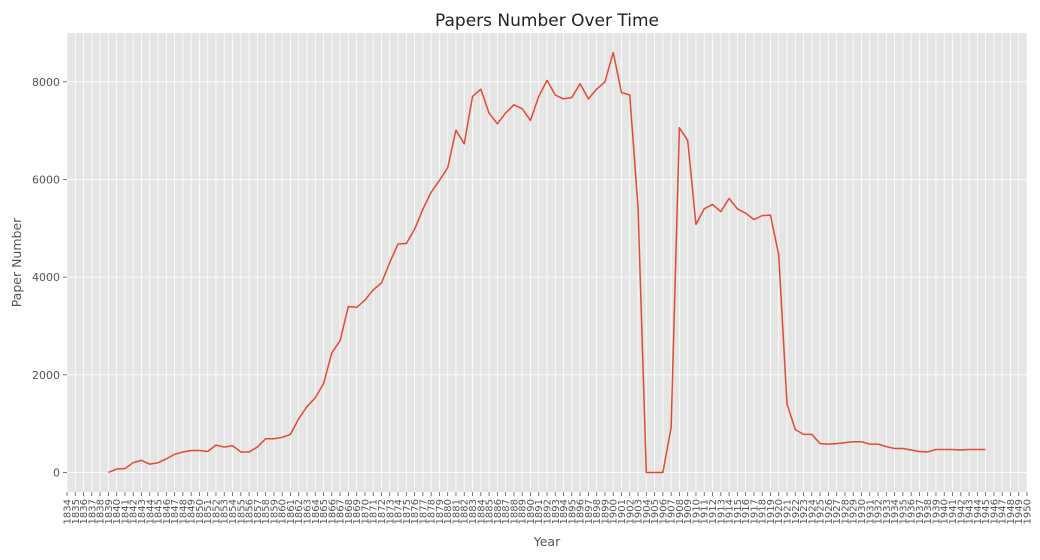 The width and height of the screenshot is (1040, 560). Describe the element at coordinates (821, 511) in the screenshot. I see `x-tick-label: 1925` at that location.